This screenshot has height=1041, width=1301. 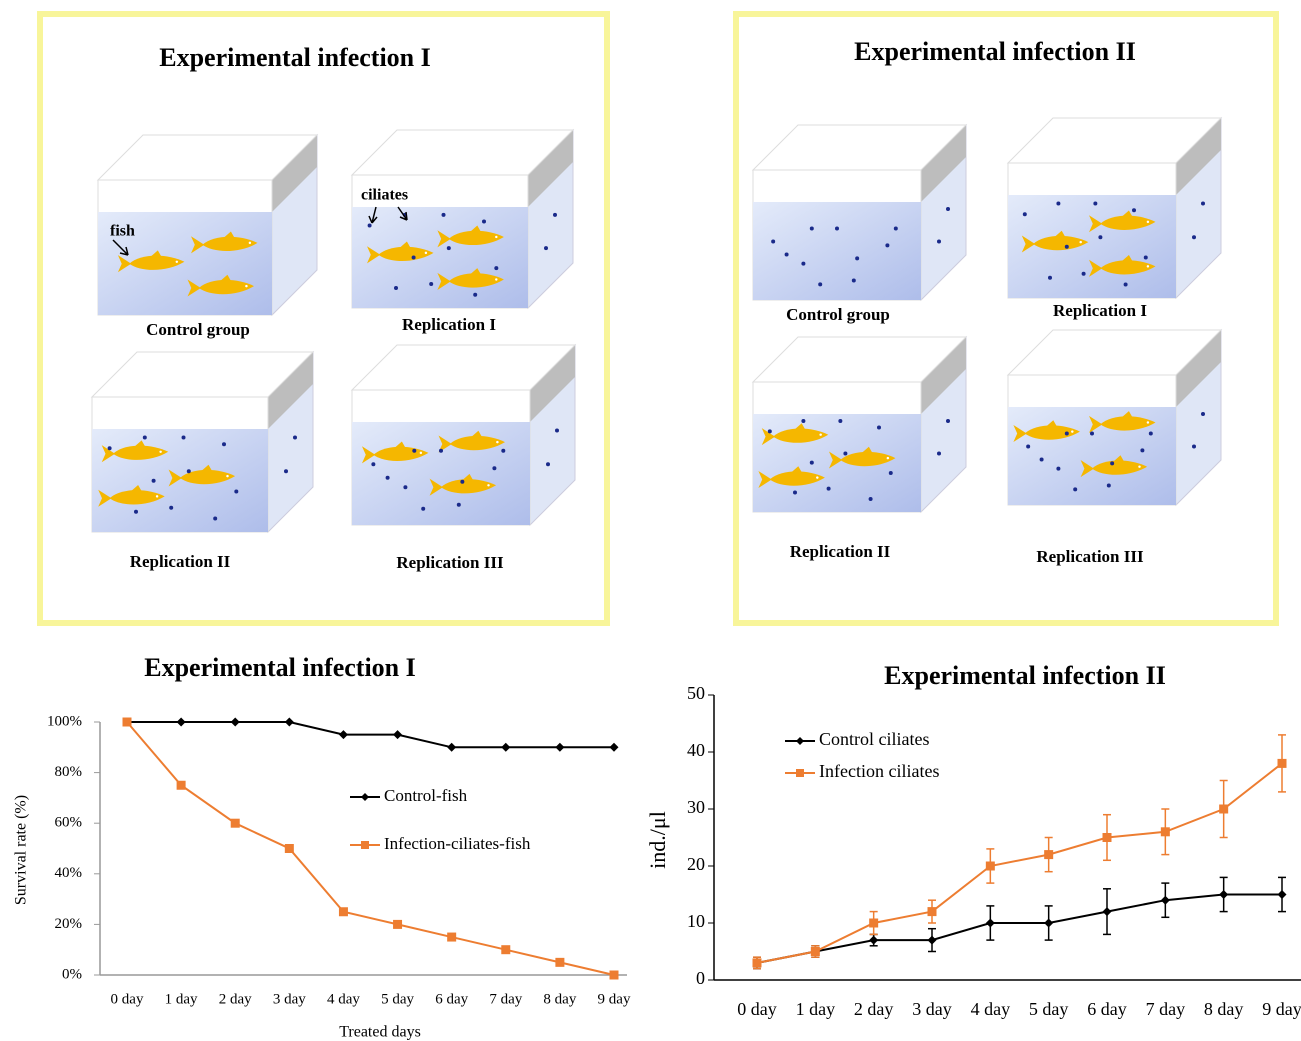 What do you see at coordinates (365, 797) in the screenshot?
I see `legend-marker` at bounding box center [365, 797].